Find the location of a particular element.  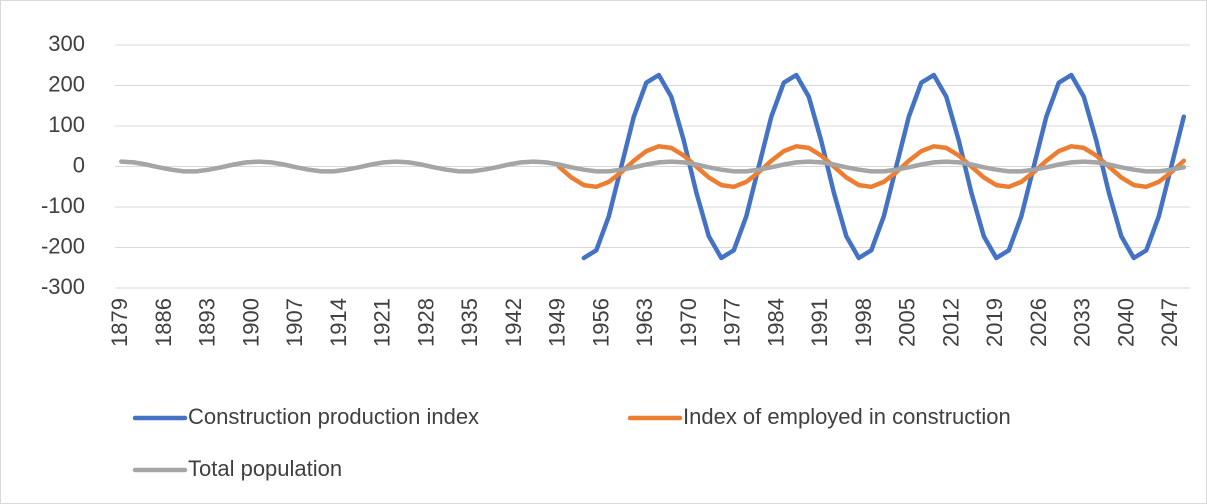

x-tick-label: 1935 is located at coordinates (469, 322).